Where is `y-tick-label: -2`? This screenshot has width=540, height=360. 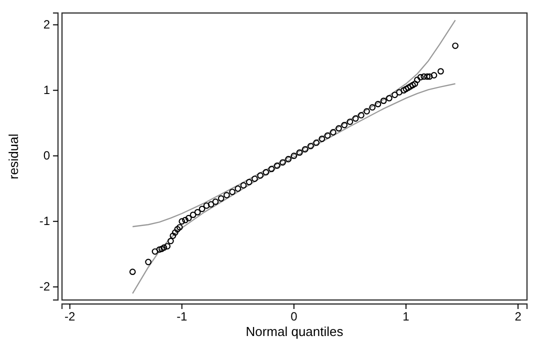 y-tick-label: -2 is located at coordinates (44, 287).